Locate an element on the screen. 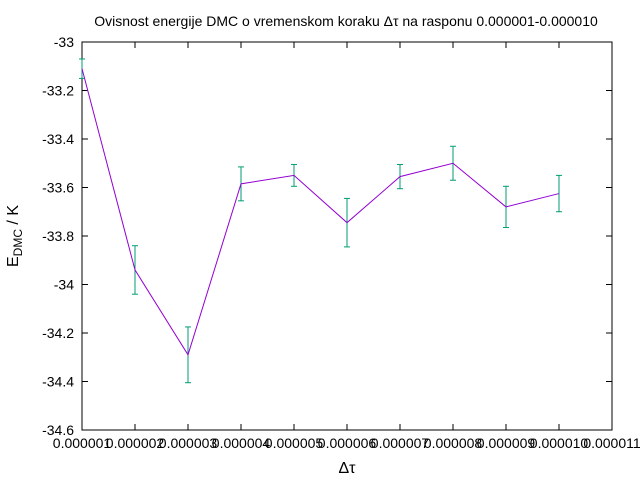  x-tick-label: 0.000001 is located at coordinates (82, 443).